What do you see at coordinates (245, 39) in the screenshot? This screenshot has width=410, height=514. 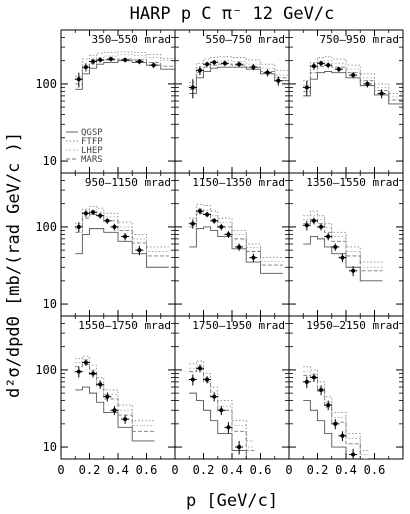 I see `panel-angle-label: 550–750 mrad` at bounding box center [245, 39].